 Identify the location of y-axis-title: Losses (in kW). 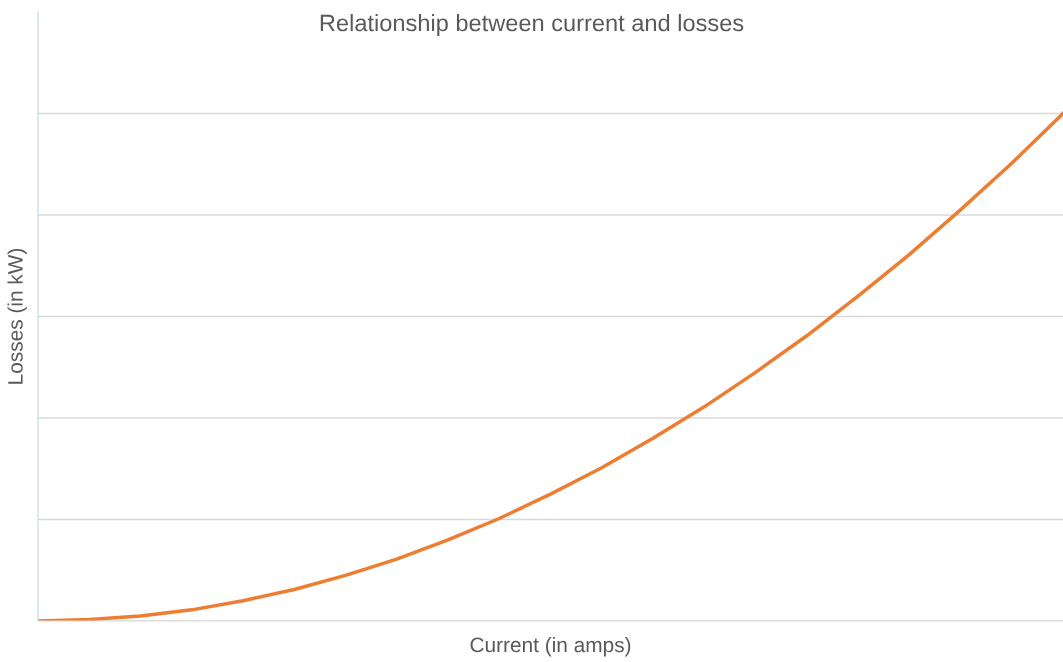
(17, 316).